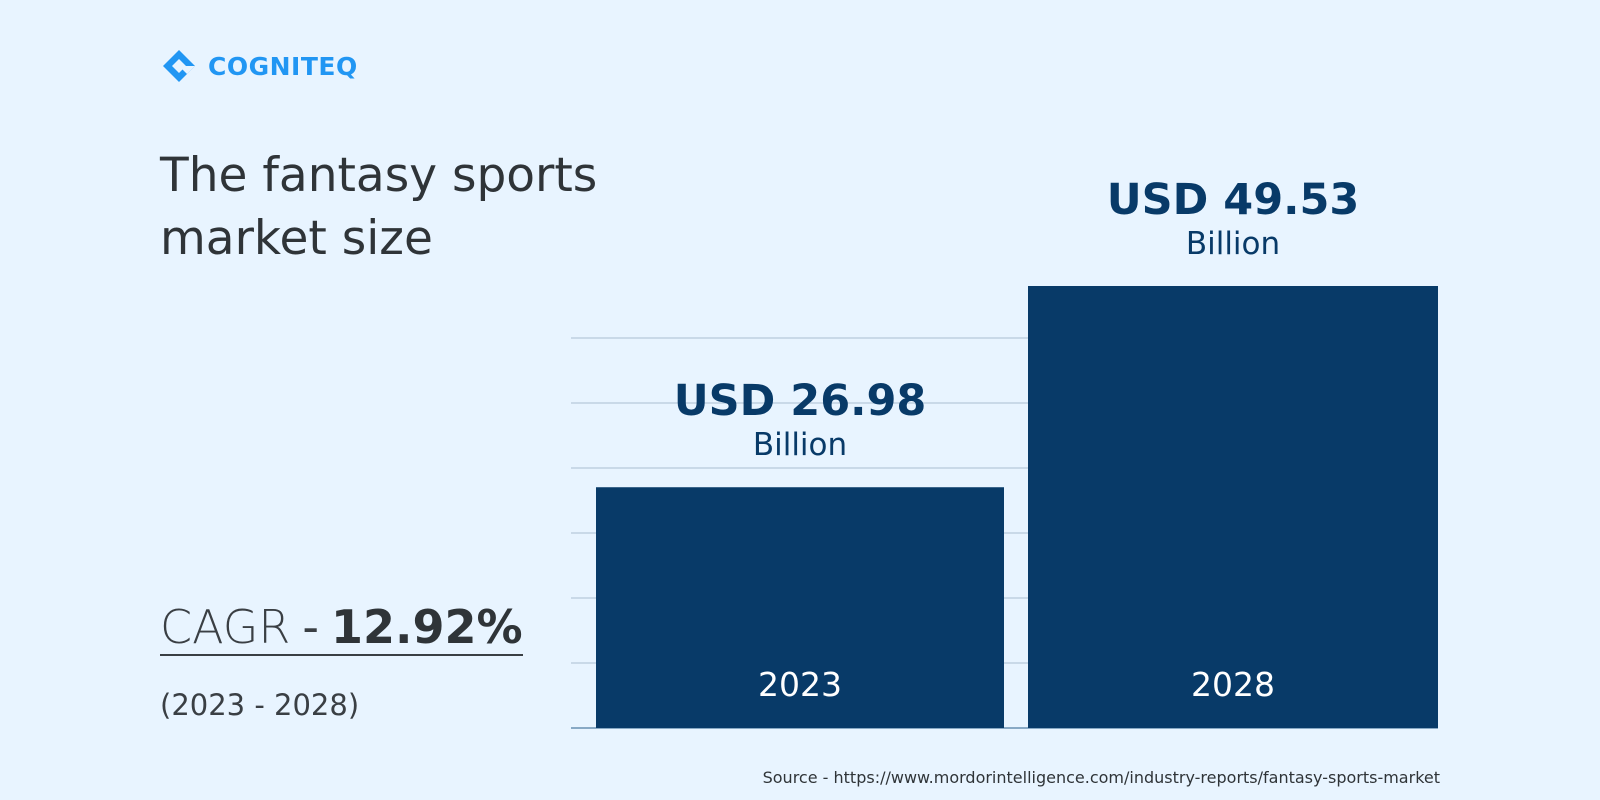  What do you see at coordinates (379, 207) in the screenshot?
I see `page-title: The fantasy sports market size` at bounding box center [379, 207].